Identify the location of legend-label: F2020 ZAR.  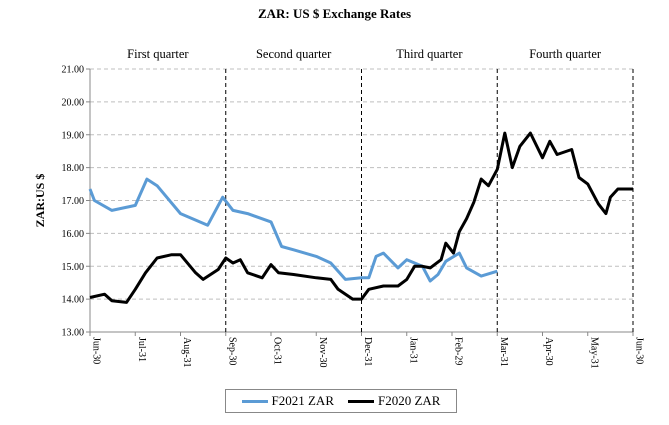
(409, 400).